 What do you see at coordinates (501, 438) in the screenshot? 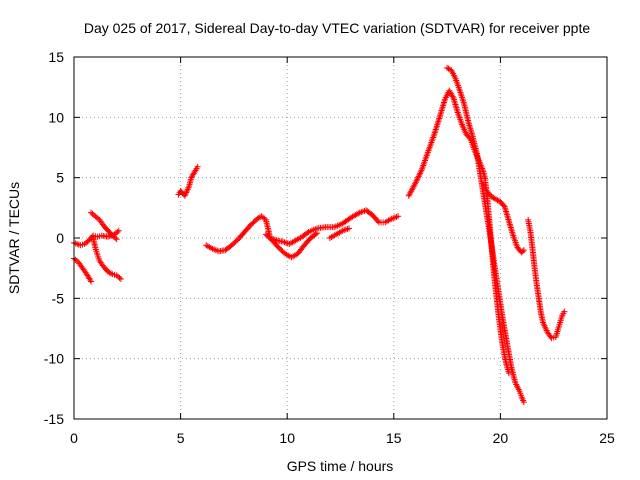
I see `x-tick-label: 20` at bounding box center [501, 438].